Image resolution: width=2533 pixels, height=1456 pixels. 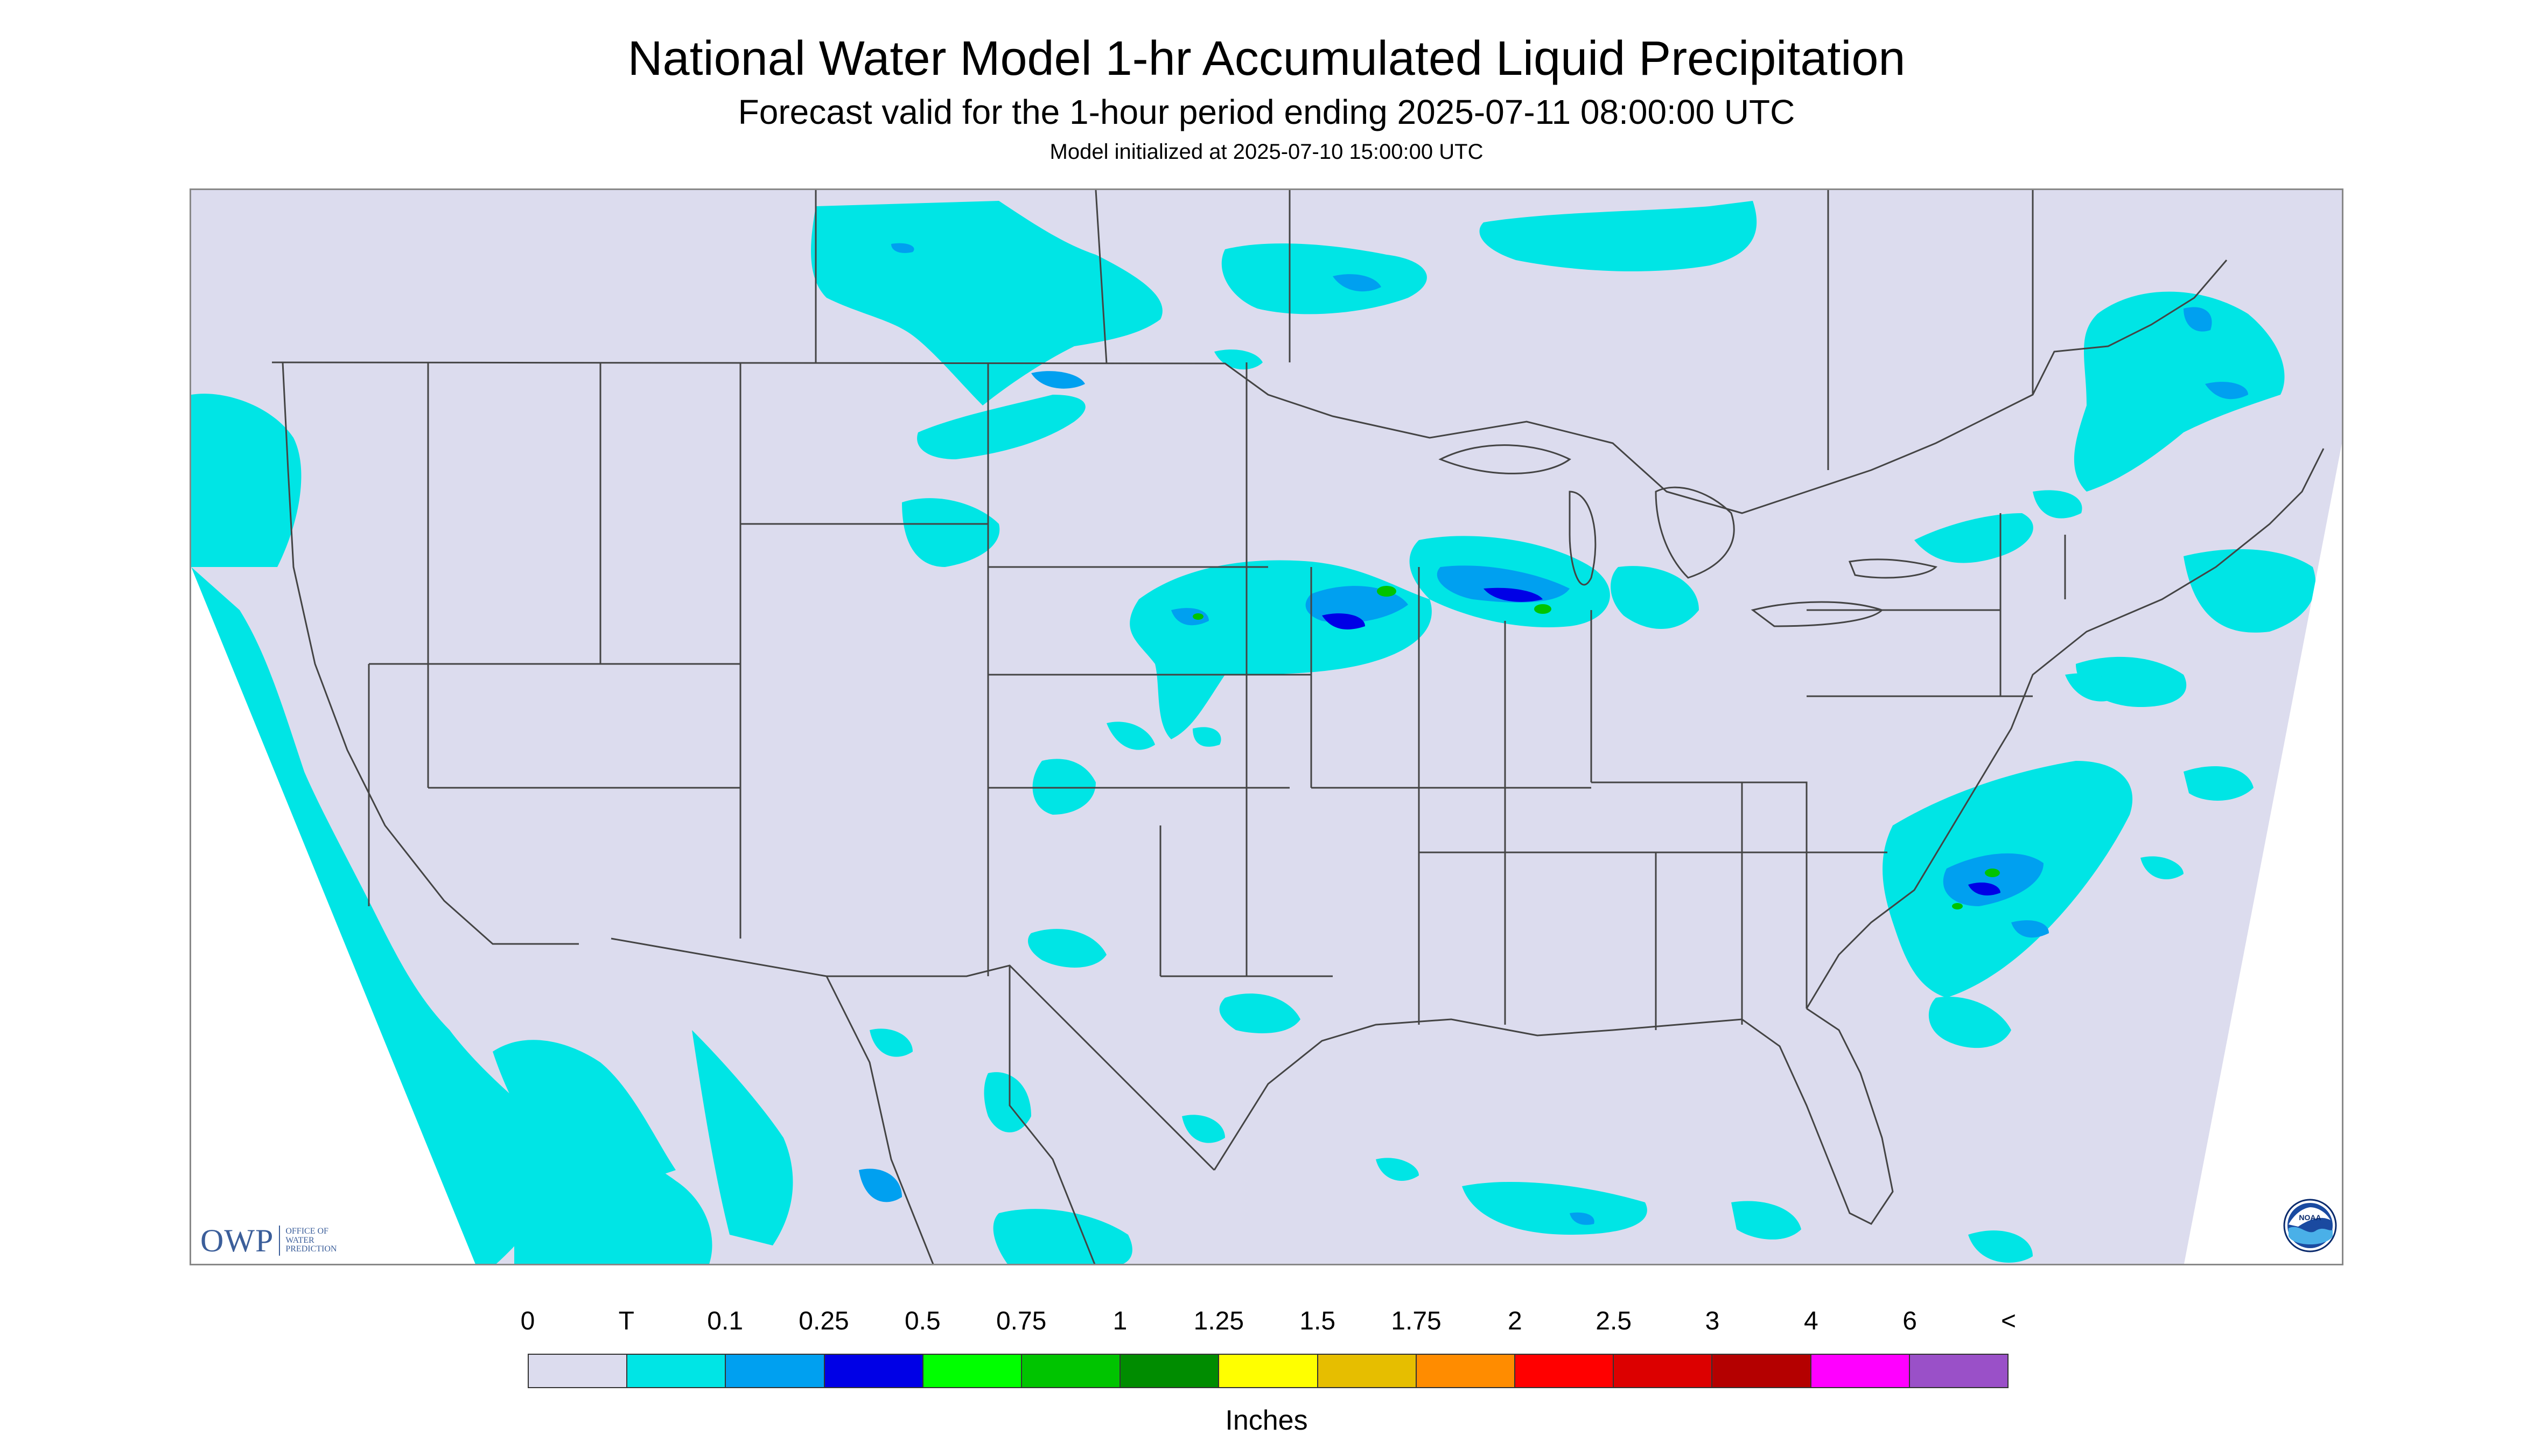 I want to click on precip-midwest-green, so click(x=1372, y=603).